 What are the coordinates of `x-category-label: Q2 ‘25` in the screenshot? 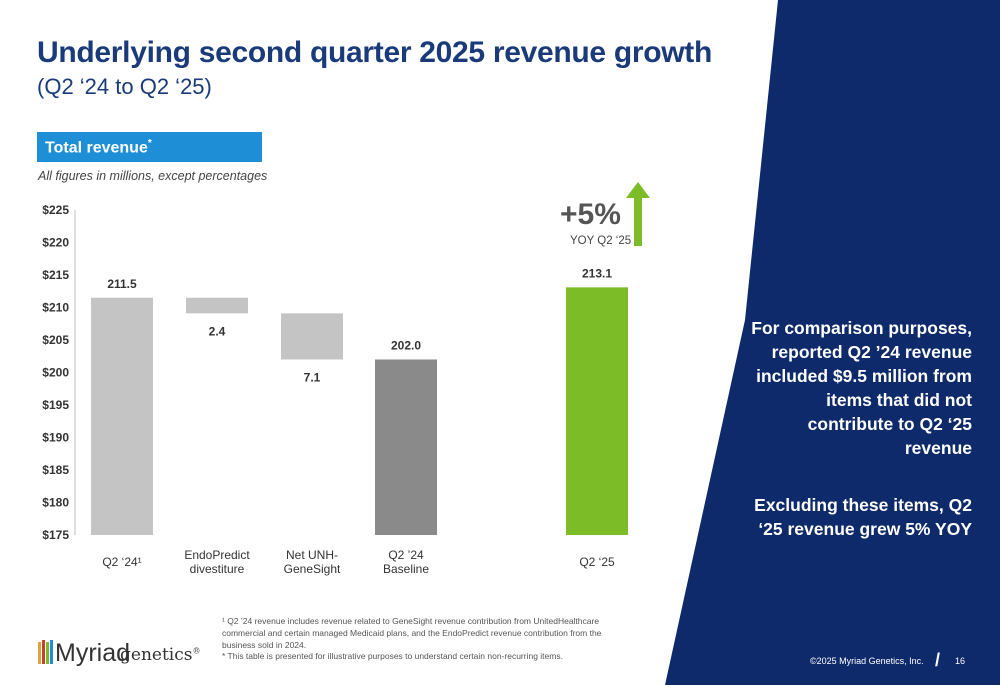 It's located at (597, 562).